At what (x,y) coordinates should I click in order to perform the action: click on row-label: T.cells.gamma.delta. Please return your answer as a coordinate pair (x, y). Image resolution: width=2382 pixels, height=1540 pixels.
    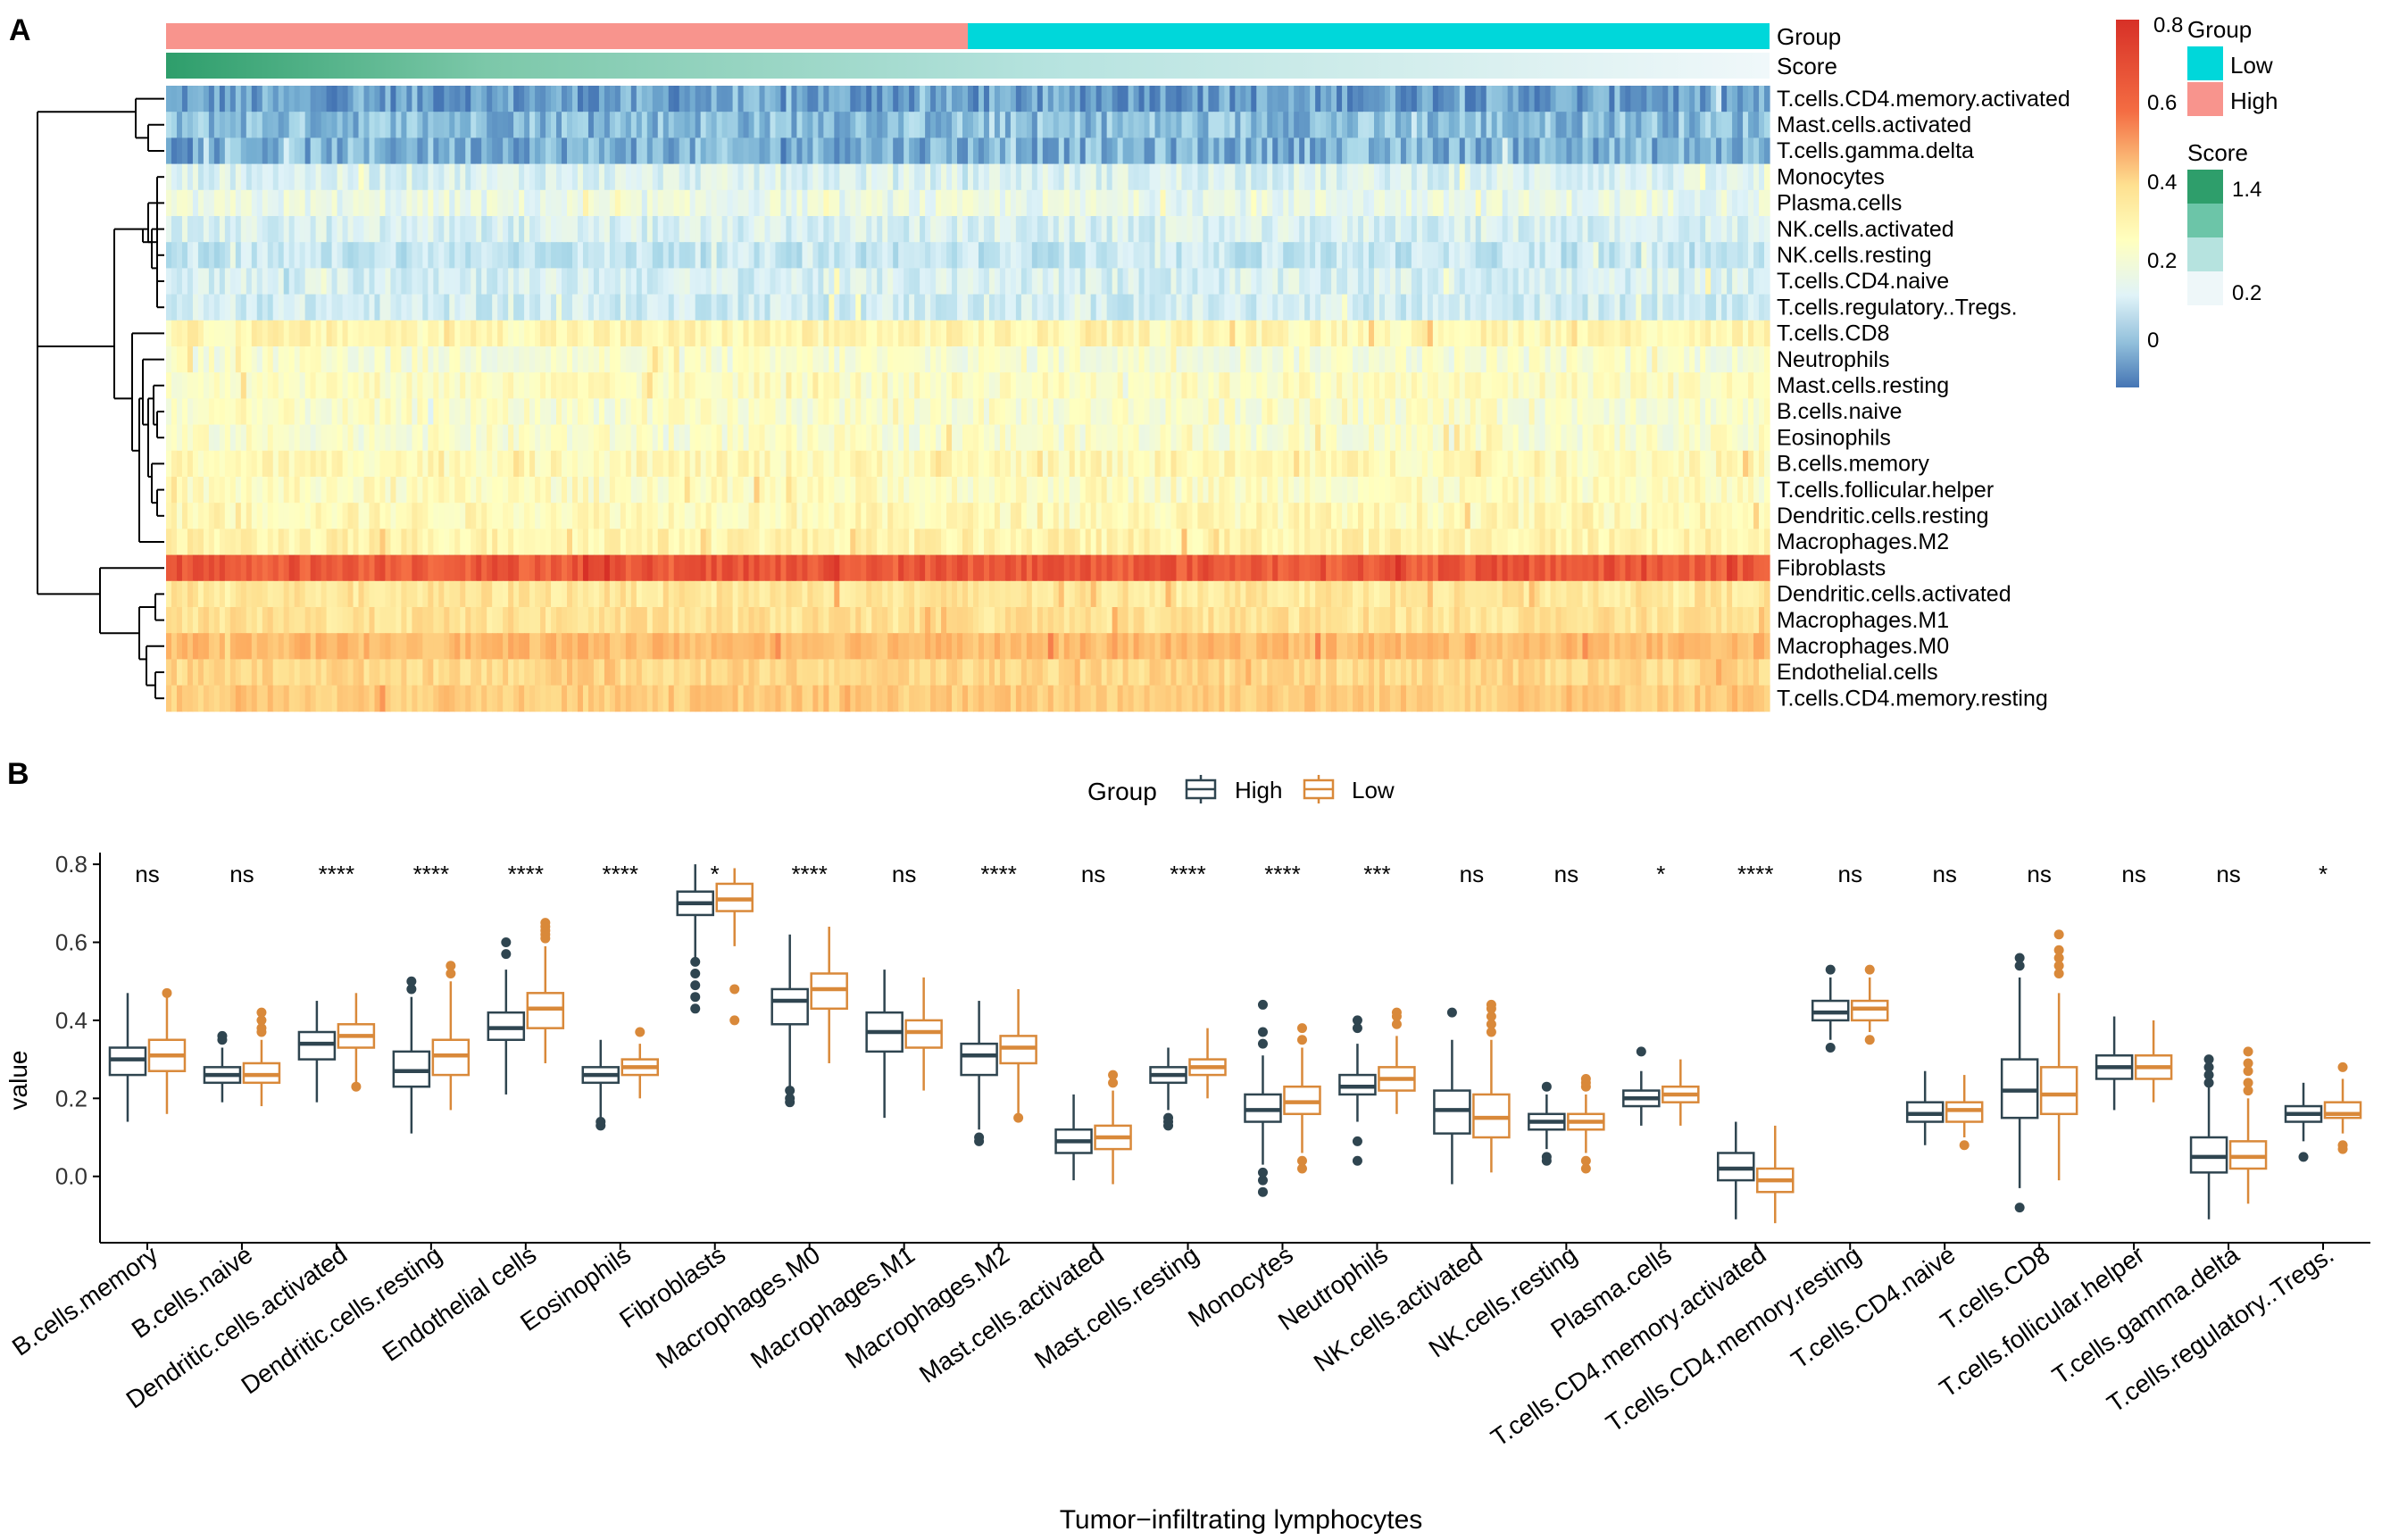
    Looking at the image, I should click on (1875, 150).